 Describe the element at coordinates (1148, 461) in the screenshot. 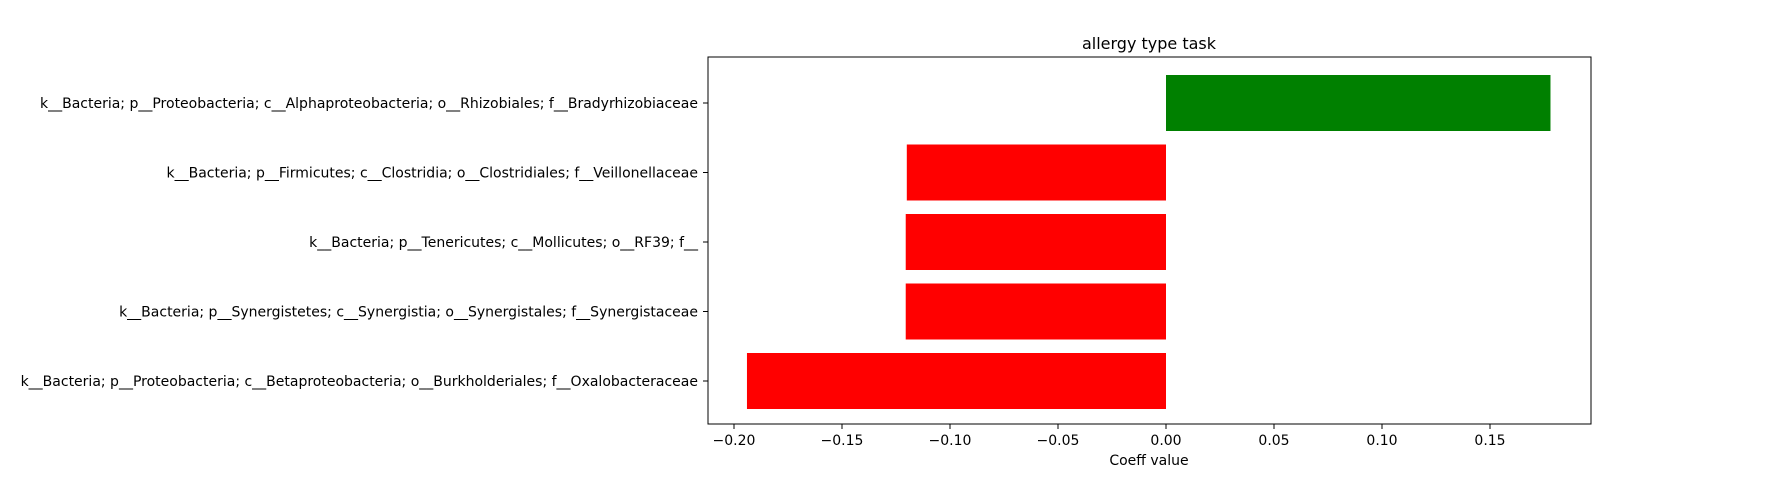

I see `x-axis-label: Coeff value` at that location.